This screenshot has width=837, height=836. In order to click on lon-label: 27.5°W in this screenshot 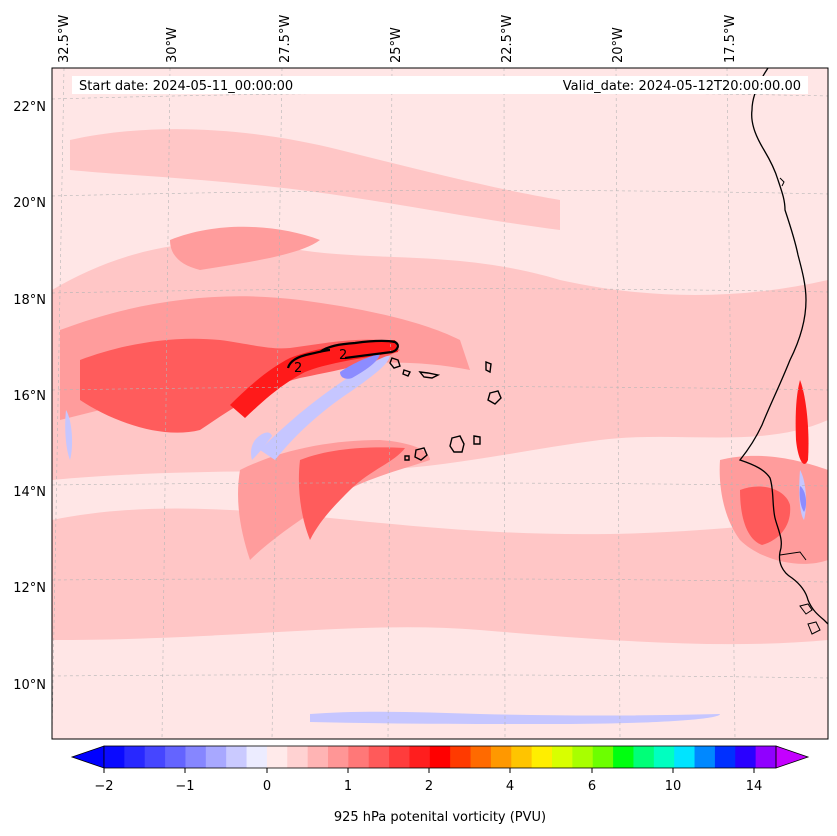, I will do `click(285, 39)`.